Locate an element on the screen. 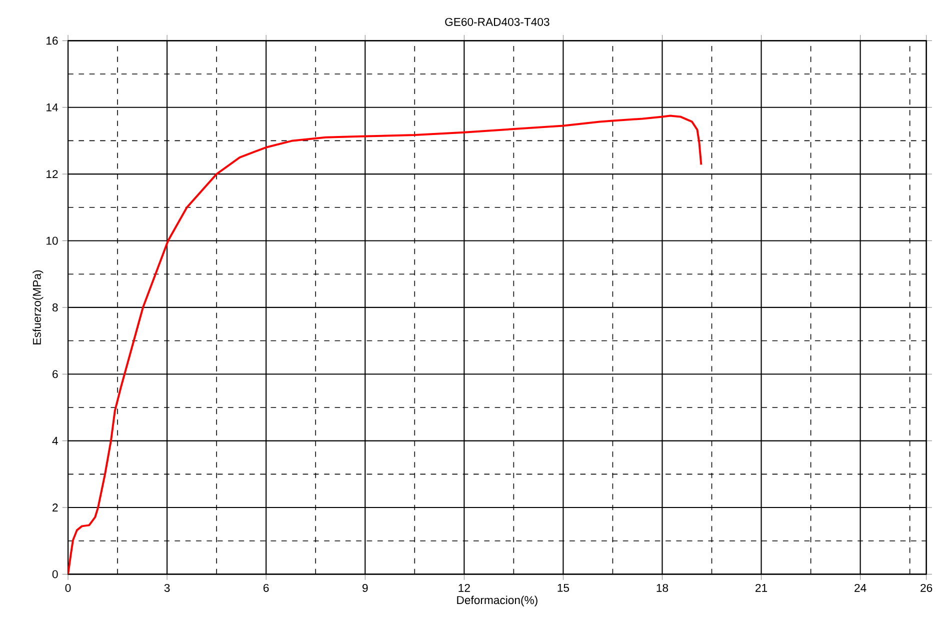  x-tick-label: 6 is located at coordinates (266, 588).